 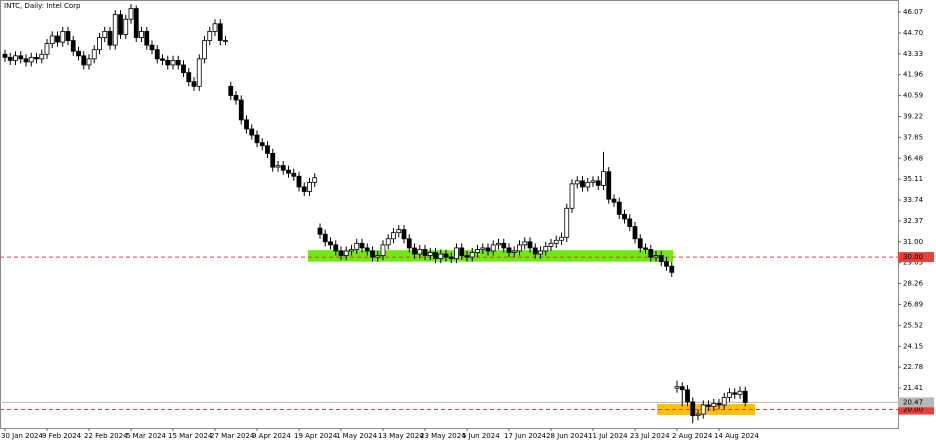 What do you see at coordinates (232, 436) in the screenshot?
I see `x-tick-label: 27 Mar 2024` at bounding box center [232, 436].